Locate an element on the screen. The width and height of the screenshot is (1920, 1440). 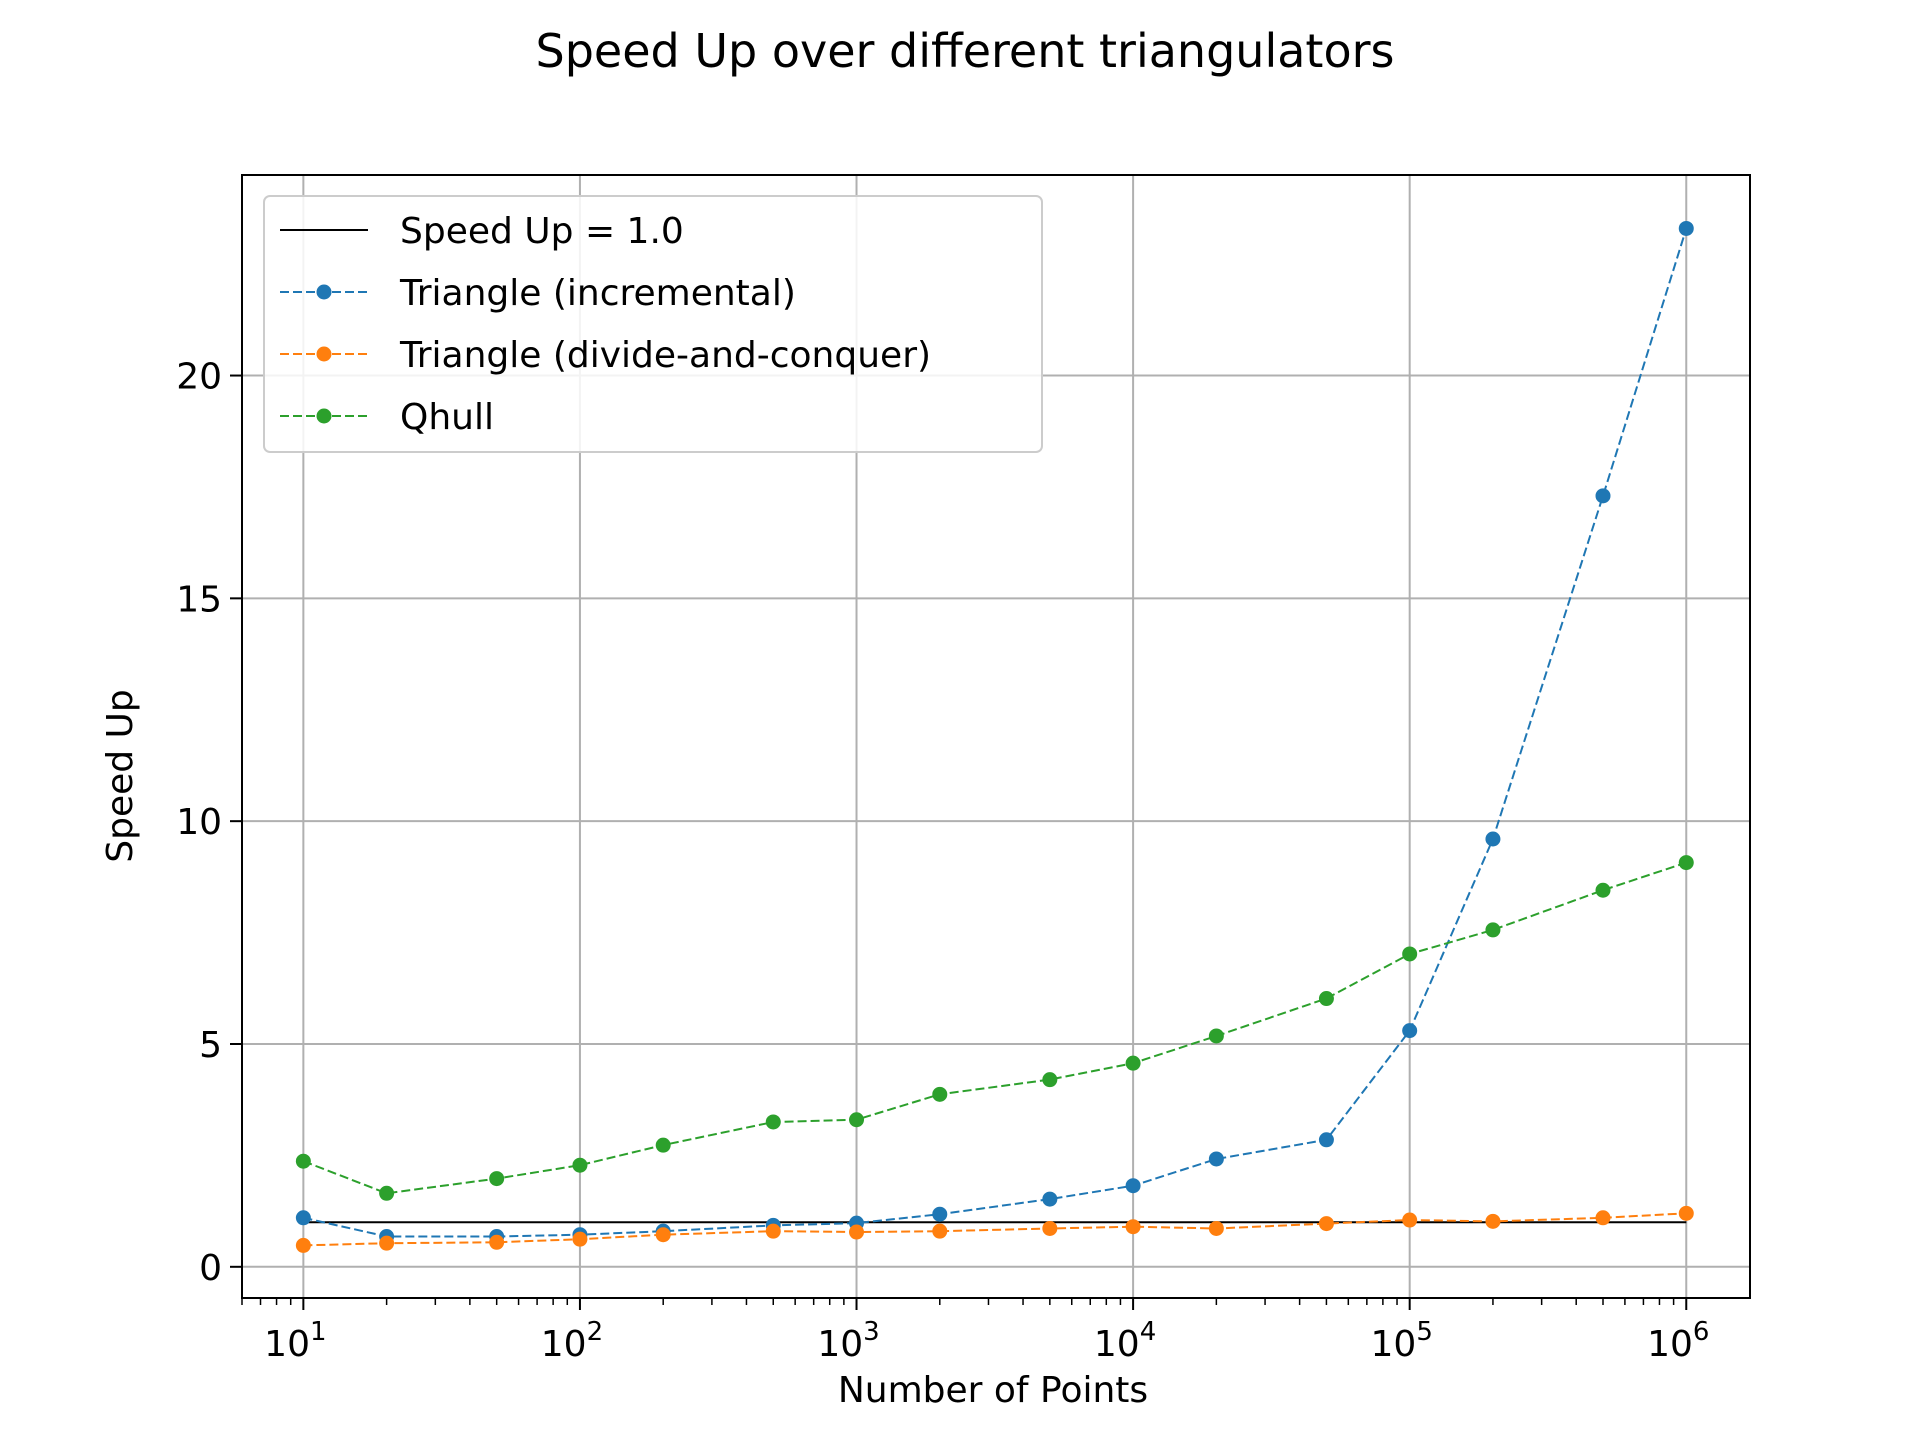
series-line is located at coordinates (995, 1229).